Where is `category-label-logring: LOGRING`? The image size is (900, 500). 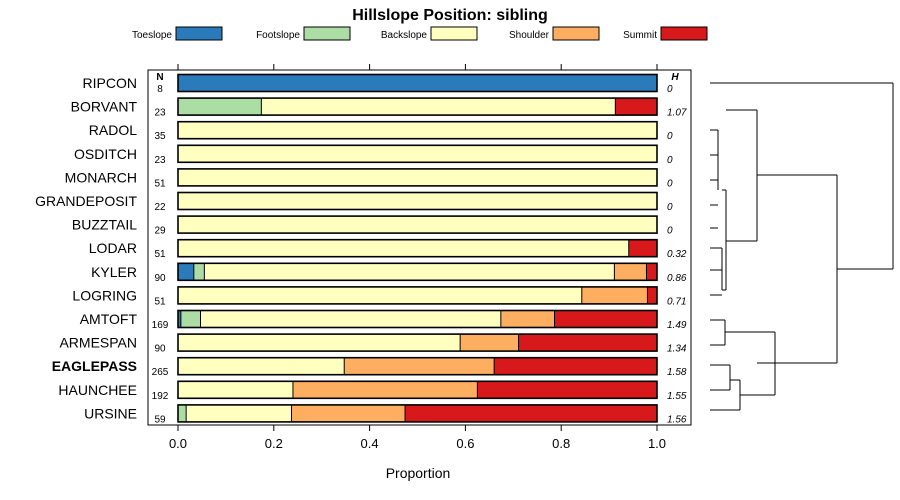
category-label-logring: LOGRING is located at coordinates (104, 295).